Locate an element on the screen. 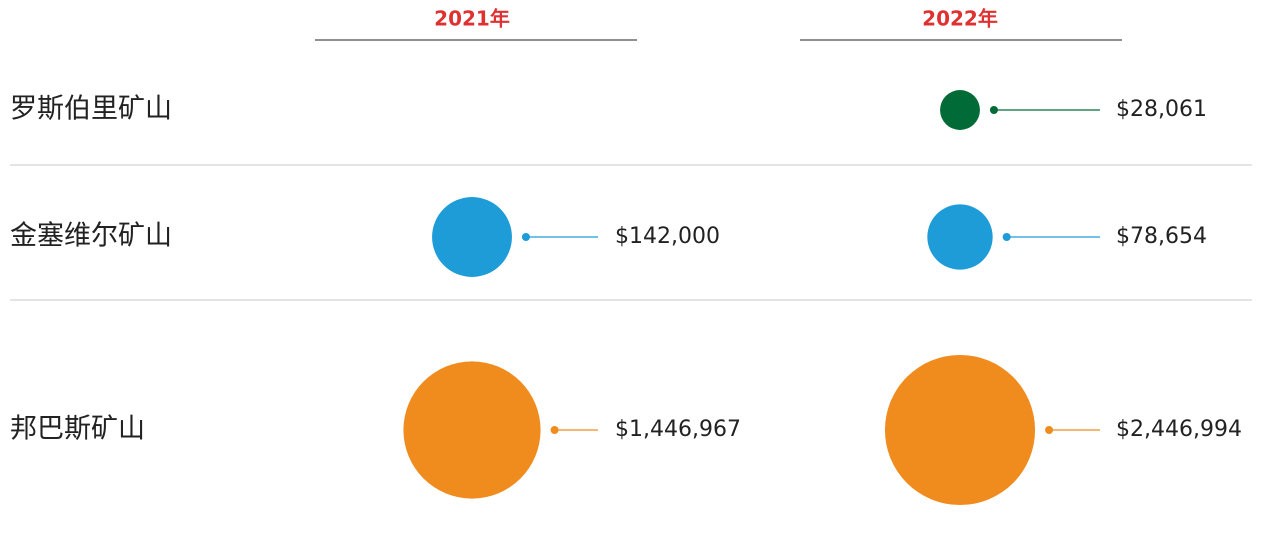 The height and width of the screenshot is (557, 1266). column-header: 2022年 is located at coordinates (960, 19).